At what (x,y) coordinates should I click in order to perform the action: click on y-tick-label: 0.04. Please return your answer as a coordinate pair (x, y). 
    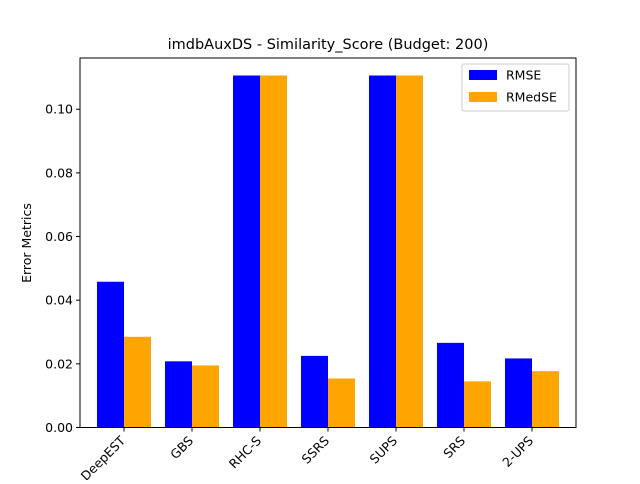
    Looking at the image, I should click on (59, 300).